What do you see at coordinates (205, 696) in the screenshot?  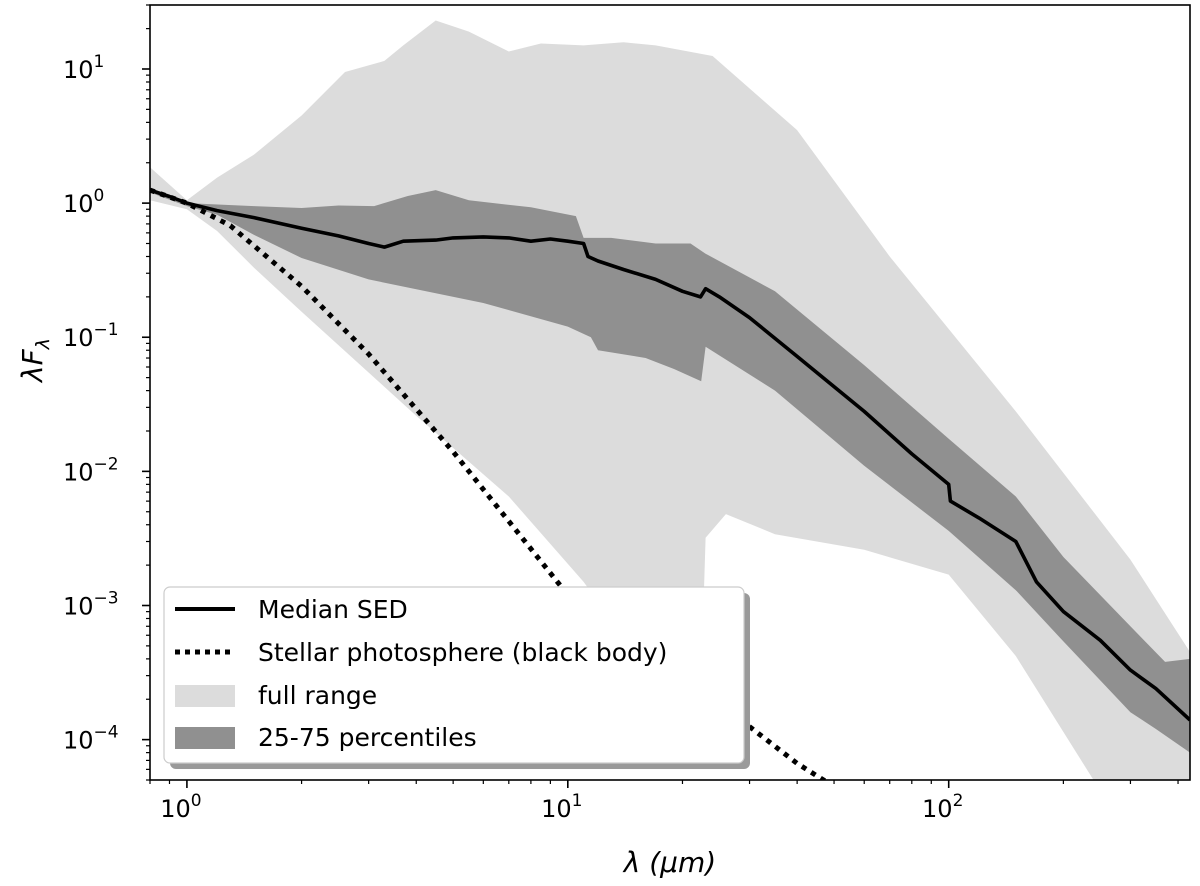 I see `legend-swatch-full-range` at bounding box center [205, 696].